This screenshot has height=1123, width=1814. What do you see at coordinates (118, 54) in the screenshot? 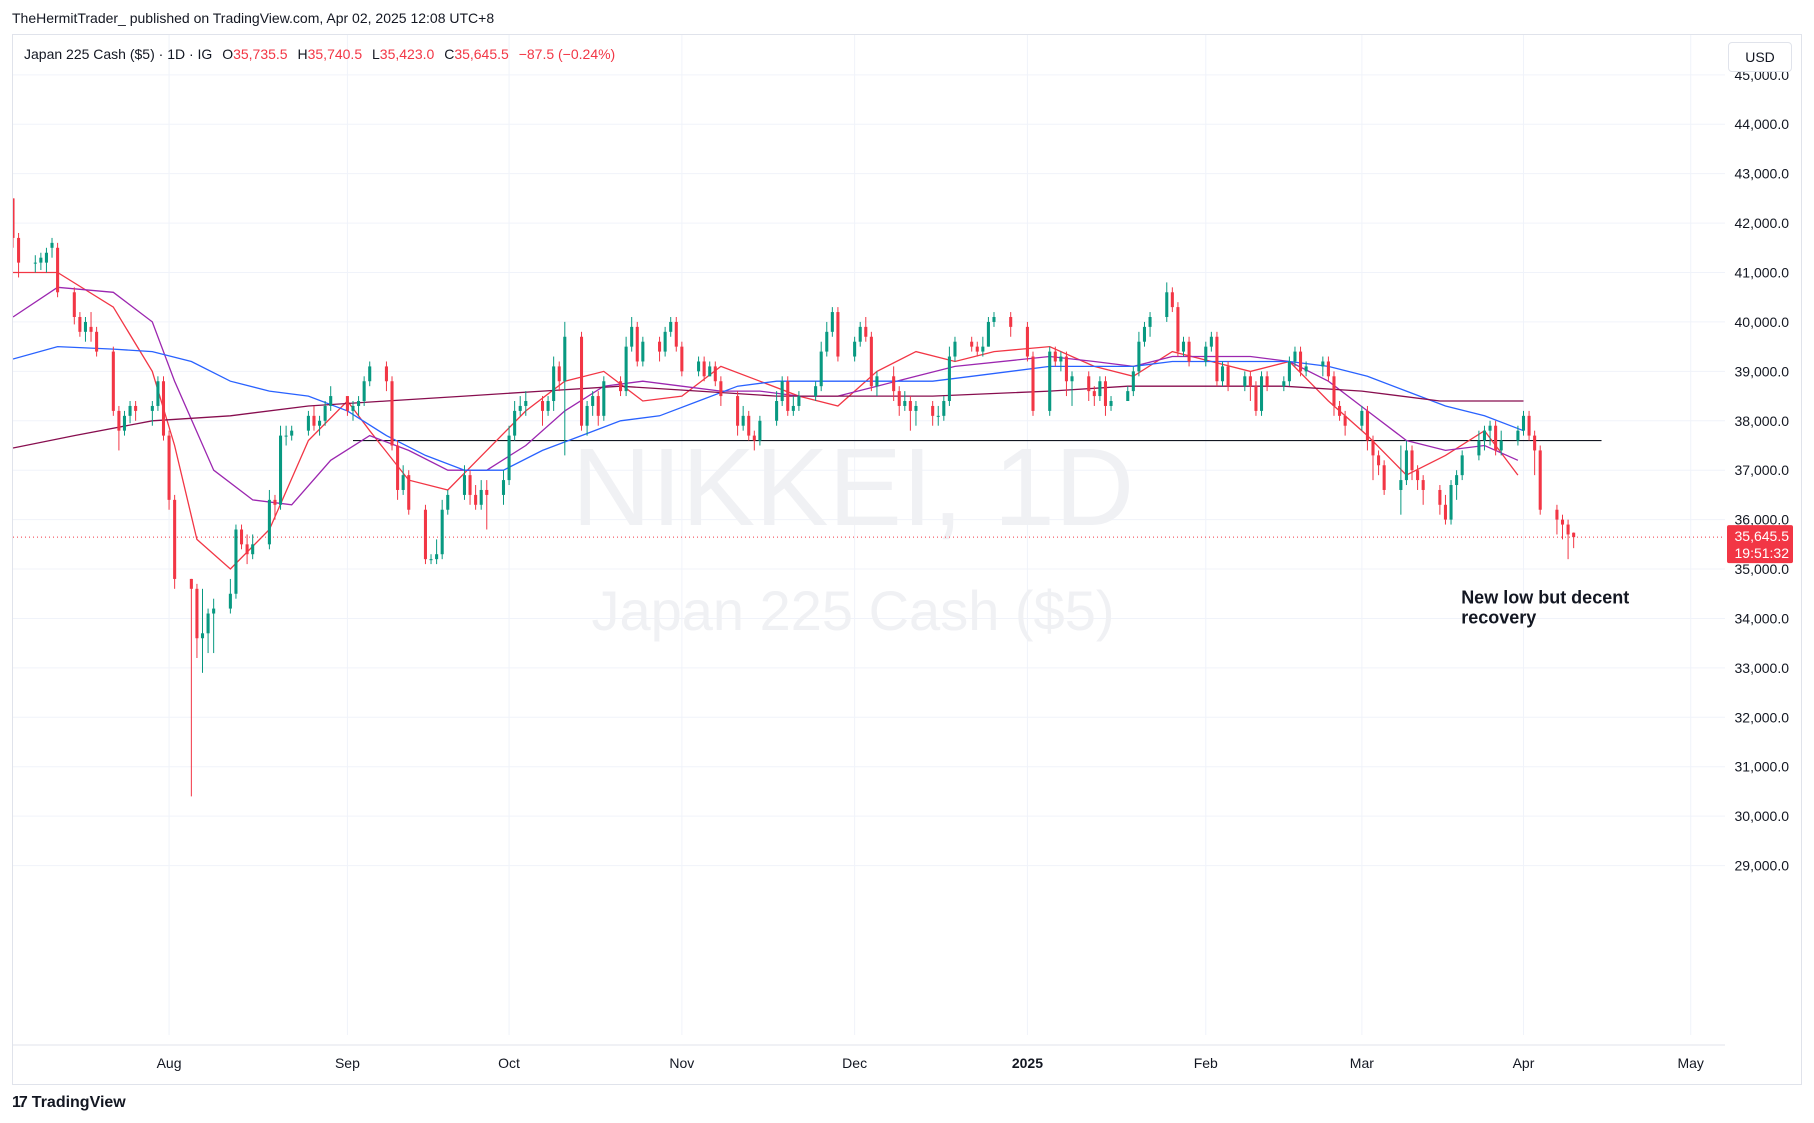
I see `symbol-description: Japan 225 Cash ($5) · 1D · IG` at bounding box center [118, 54].